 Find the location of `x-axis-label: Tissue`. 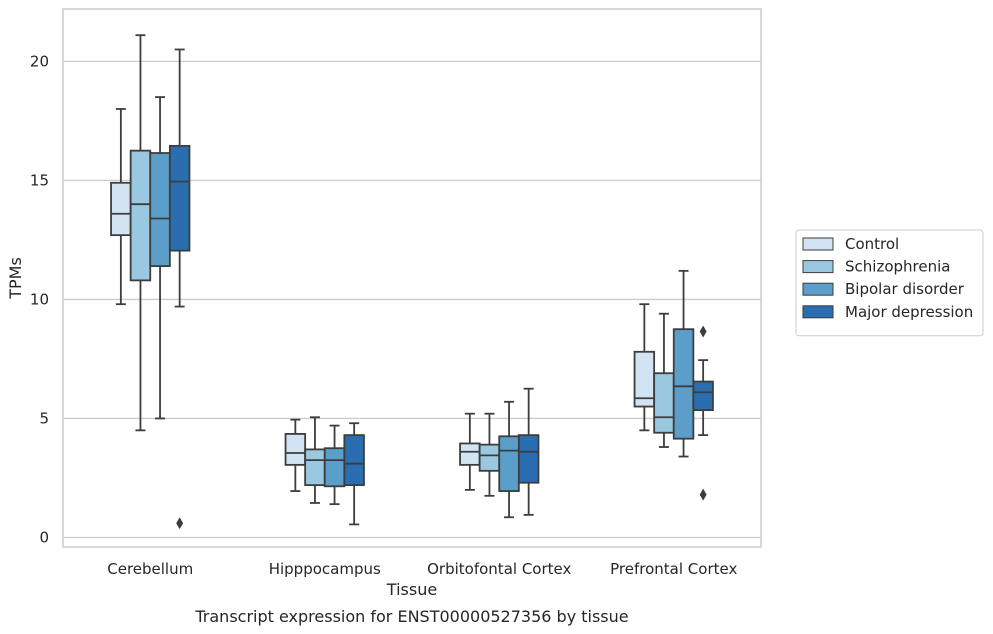

x-axis-label: Tissue is located at coordinates (411, 589).